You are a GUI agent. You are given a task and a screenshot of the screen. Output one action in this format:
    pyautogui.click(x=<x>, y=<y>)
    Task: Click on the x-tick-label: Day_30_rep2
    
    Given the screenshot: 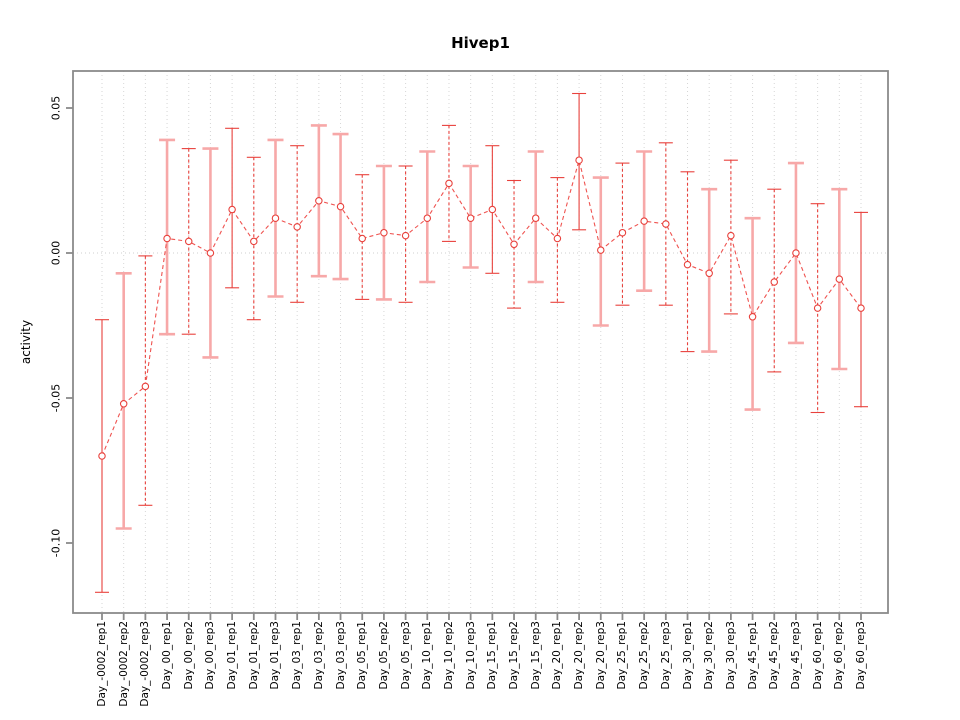 What is the action you would take?
    pyautogui.click(x=709, y=655)
    